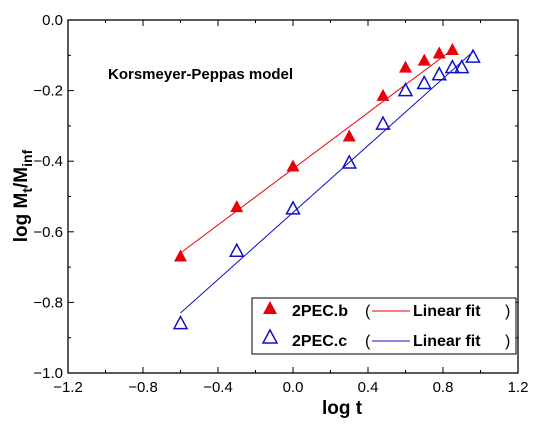  I want to click on x-tick-label: 0.4, so click(368, 387).